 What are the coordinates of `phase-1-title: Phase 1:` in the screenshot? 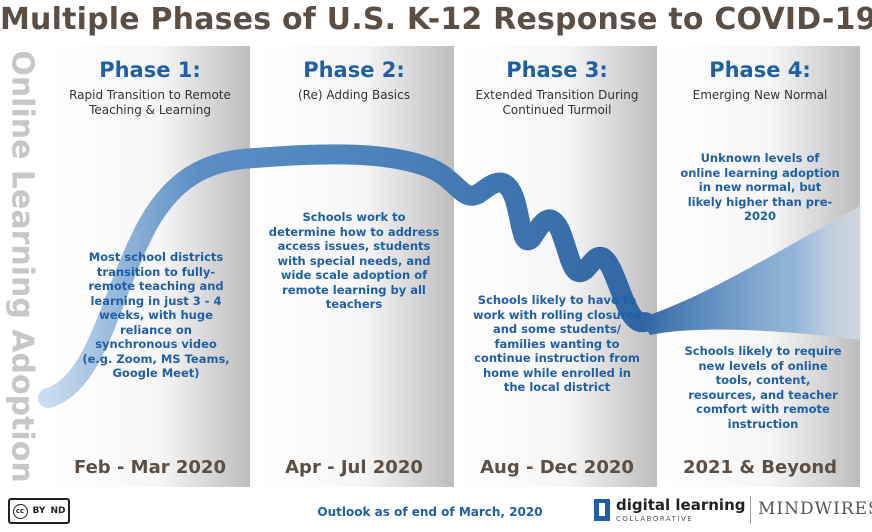 It's located at (150, 70).